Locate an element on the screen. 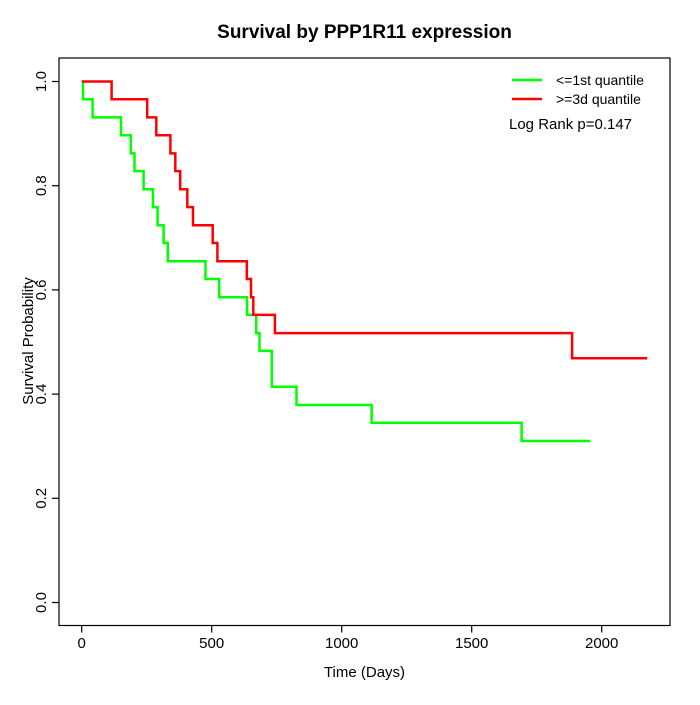 This screenshot has width=700, height=705. legend-label-first-quantile: <=1st quantile is located at coordinates (600, 80).